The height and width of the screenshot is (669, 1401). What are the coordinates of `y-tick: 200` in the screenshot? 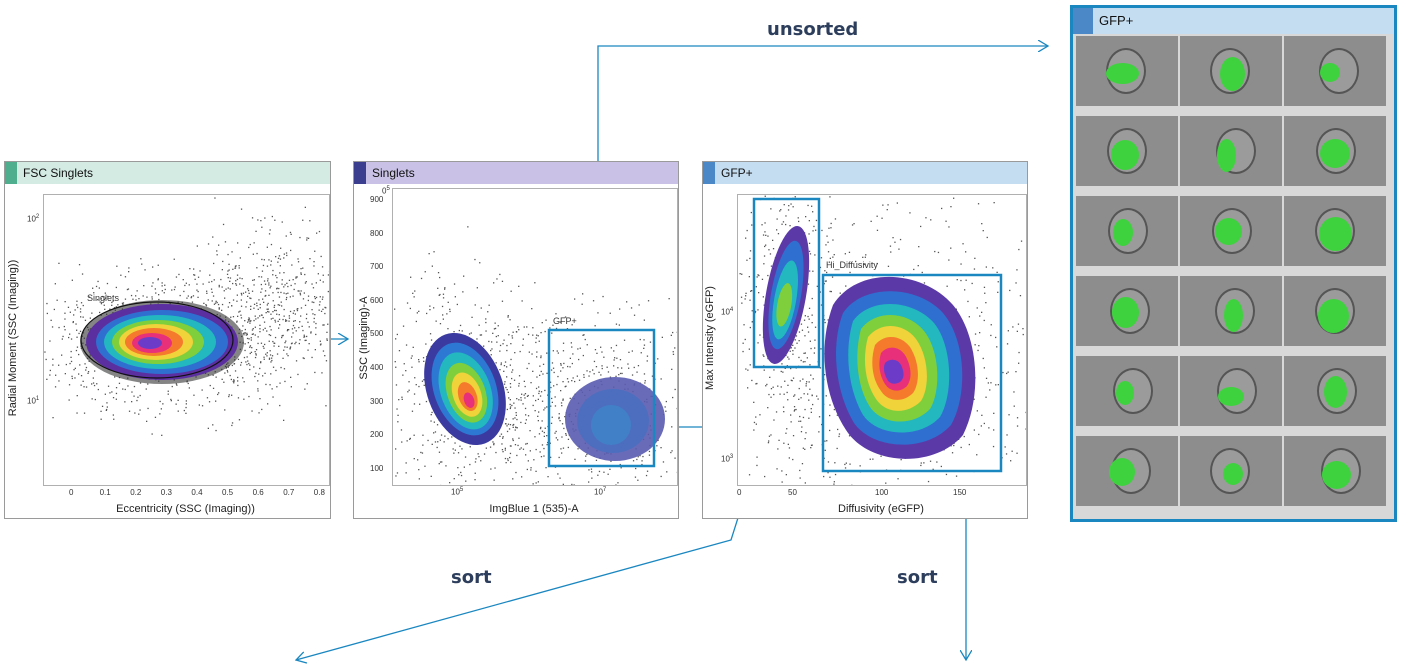 It's located at (377, 435).